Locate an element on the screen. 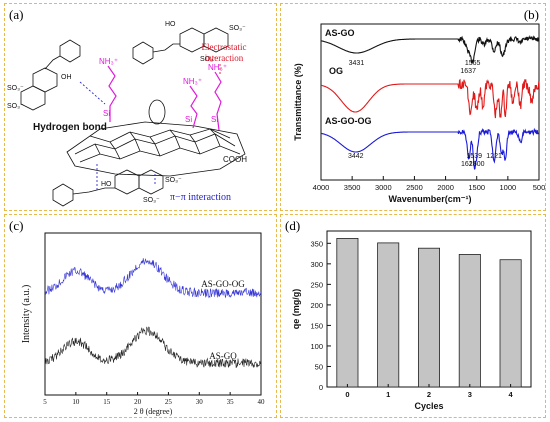 This screenshot has width=550, height=422. amine-label-1: NH₃⁺ is located at coordinates (108, 61).